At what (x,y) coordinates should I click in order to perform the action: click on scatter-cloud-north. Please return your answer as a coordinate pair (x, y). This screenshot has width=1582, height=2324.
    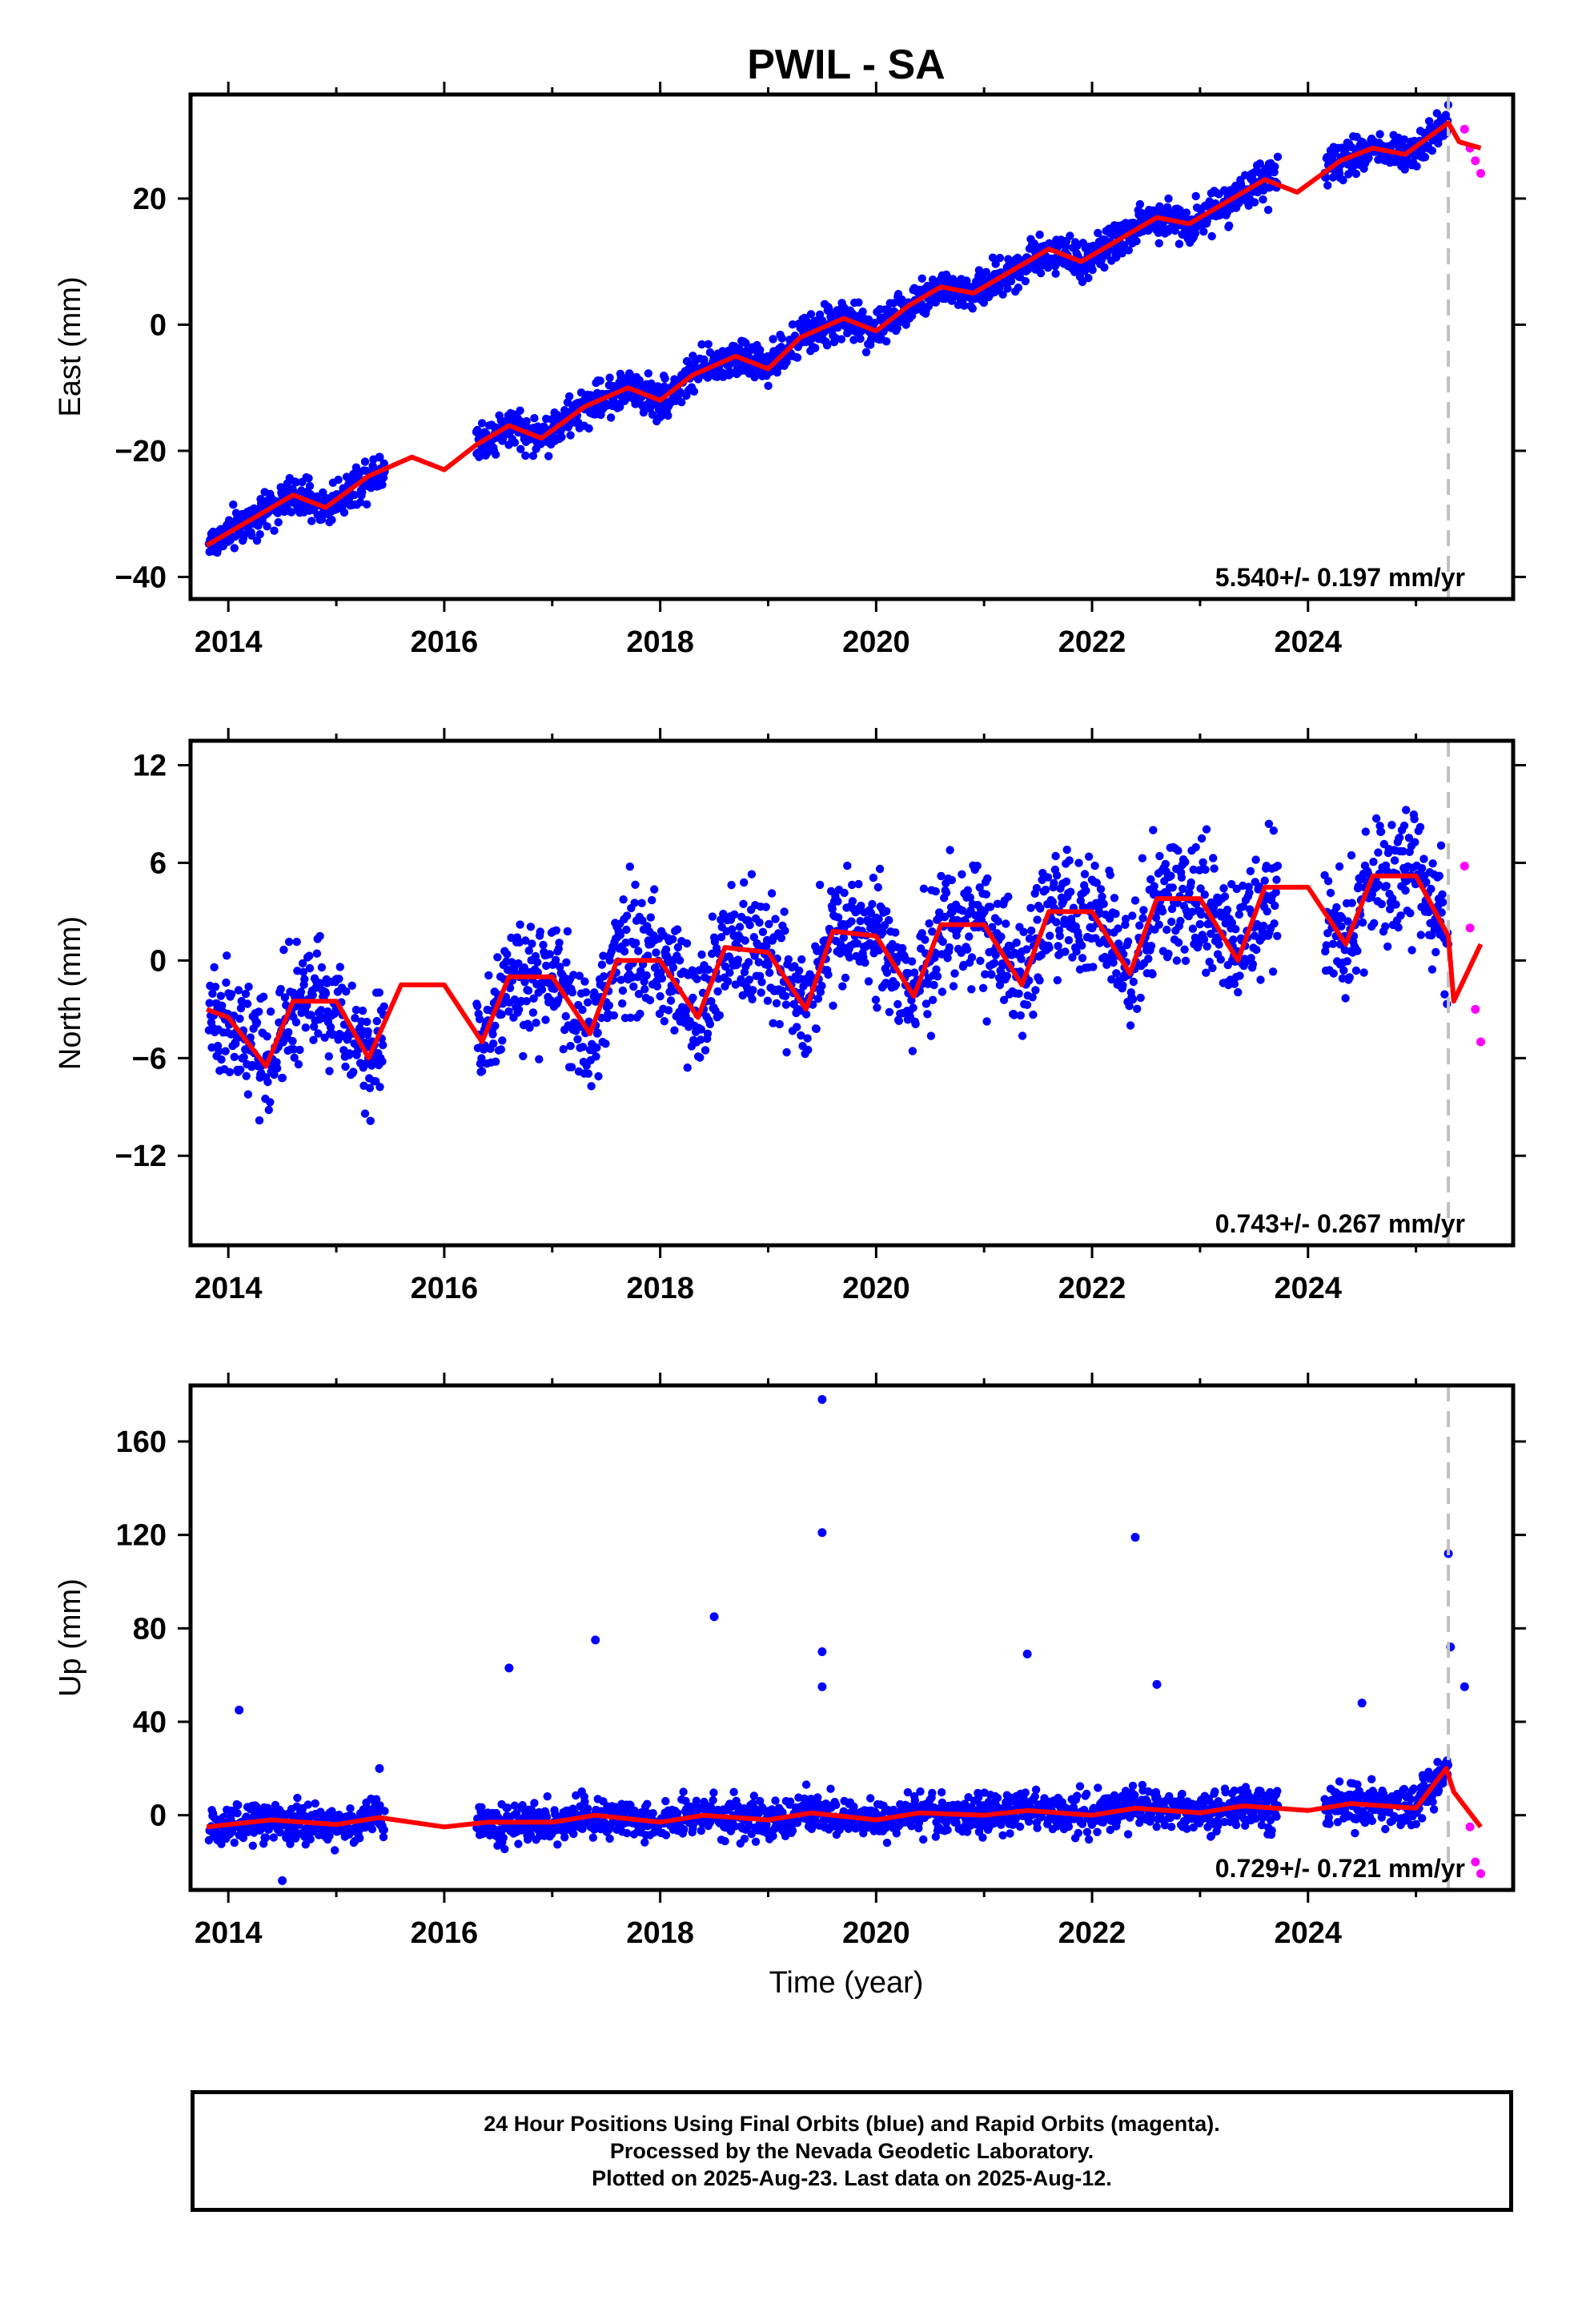
    Looking at the image, I should click on (828, 965).